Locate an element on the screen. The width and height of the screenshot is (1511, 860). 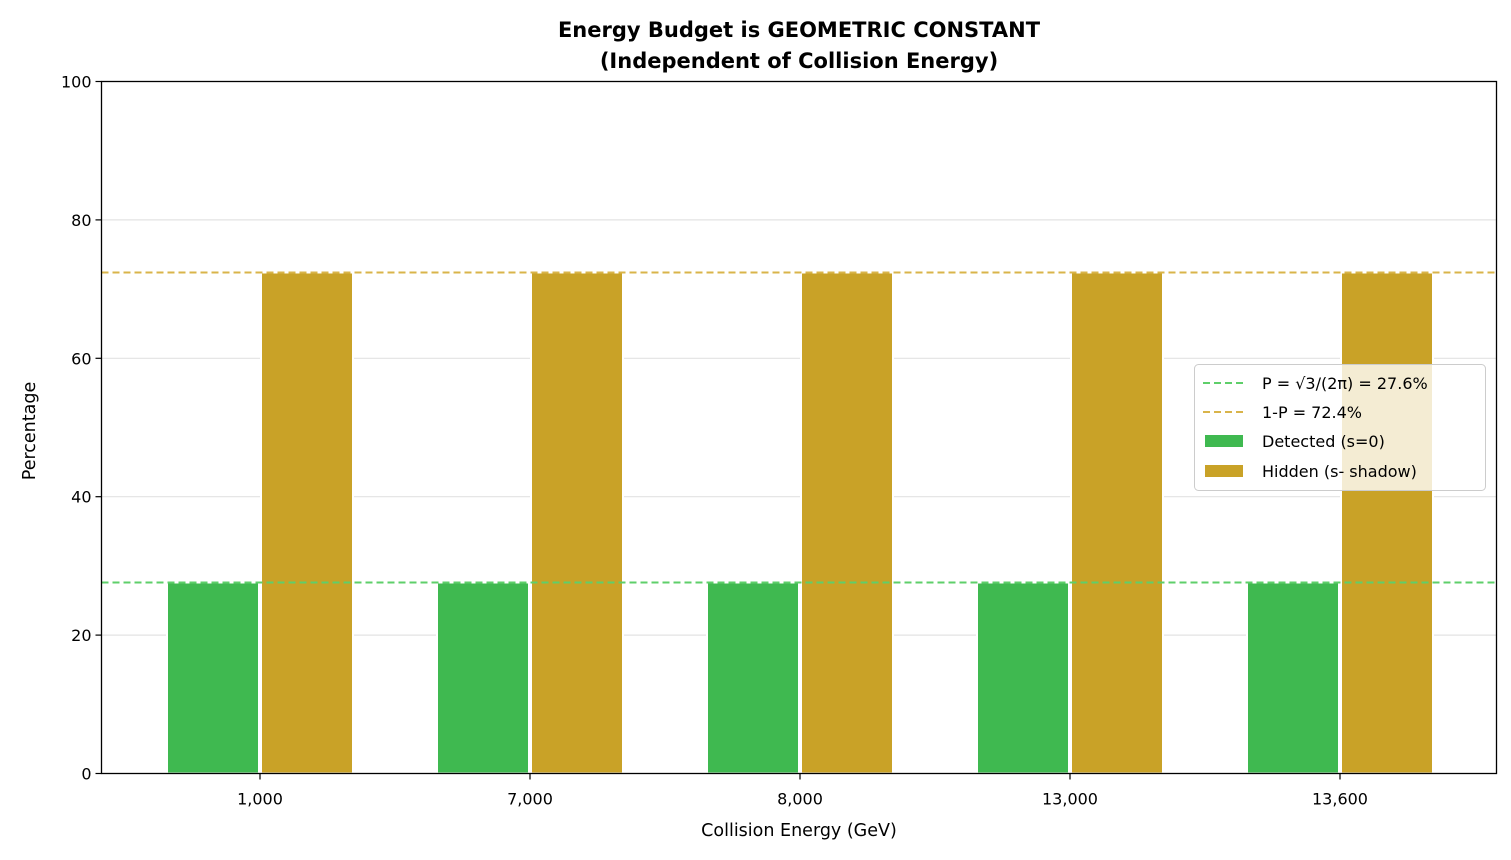
legend-label: 1-P = 72.4% is located at coordinates (1312, 412).